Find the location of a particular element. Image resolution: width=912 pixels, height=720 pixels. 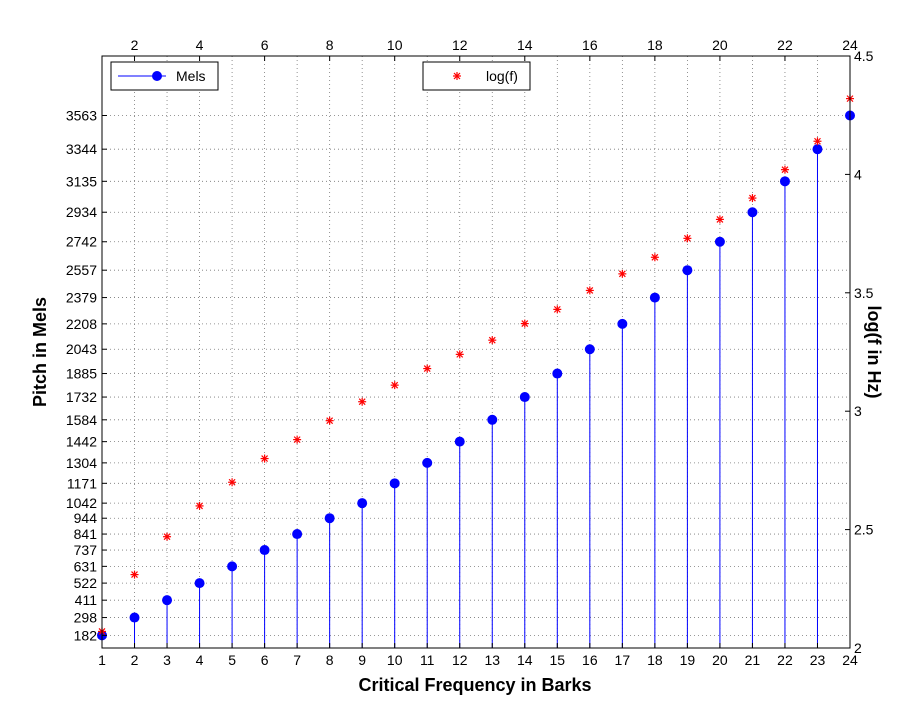

top-x-tick-label: 8 is located at coordinates (330, 45).